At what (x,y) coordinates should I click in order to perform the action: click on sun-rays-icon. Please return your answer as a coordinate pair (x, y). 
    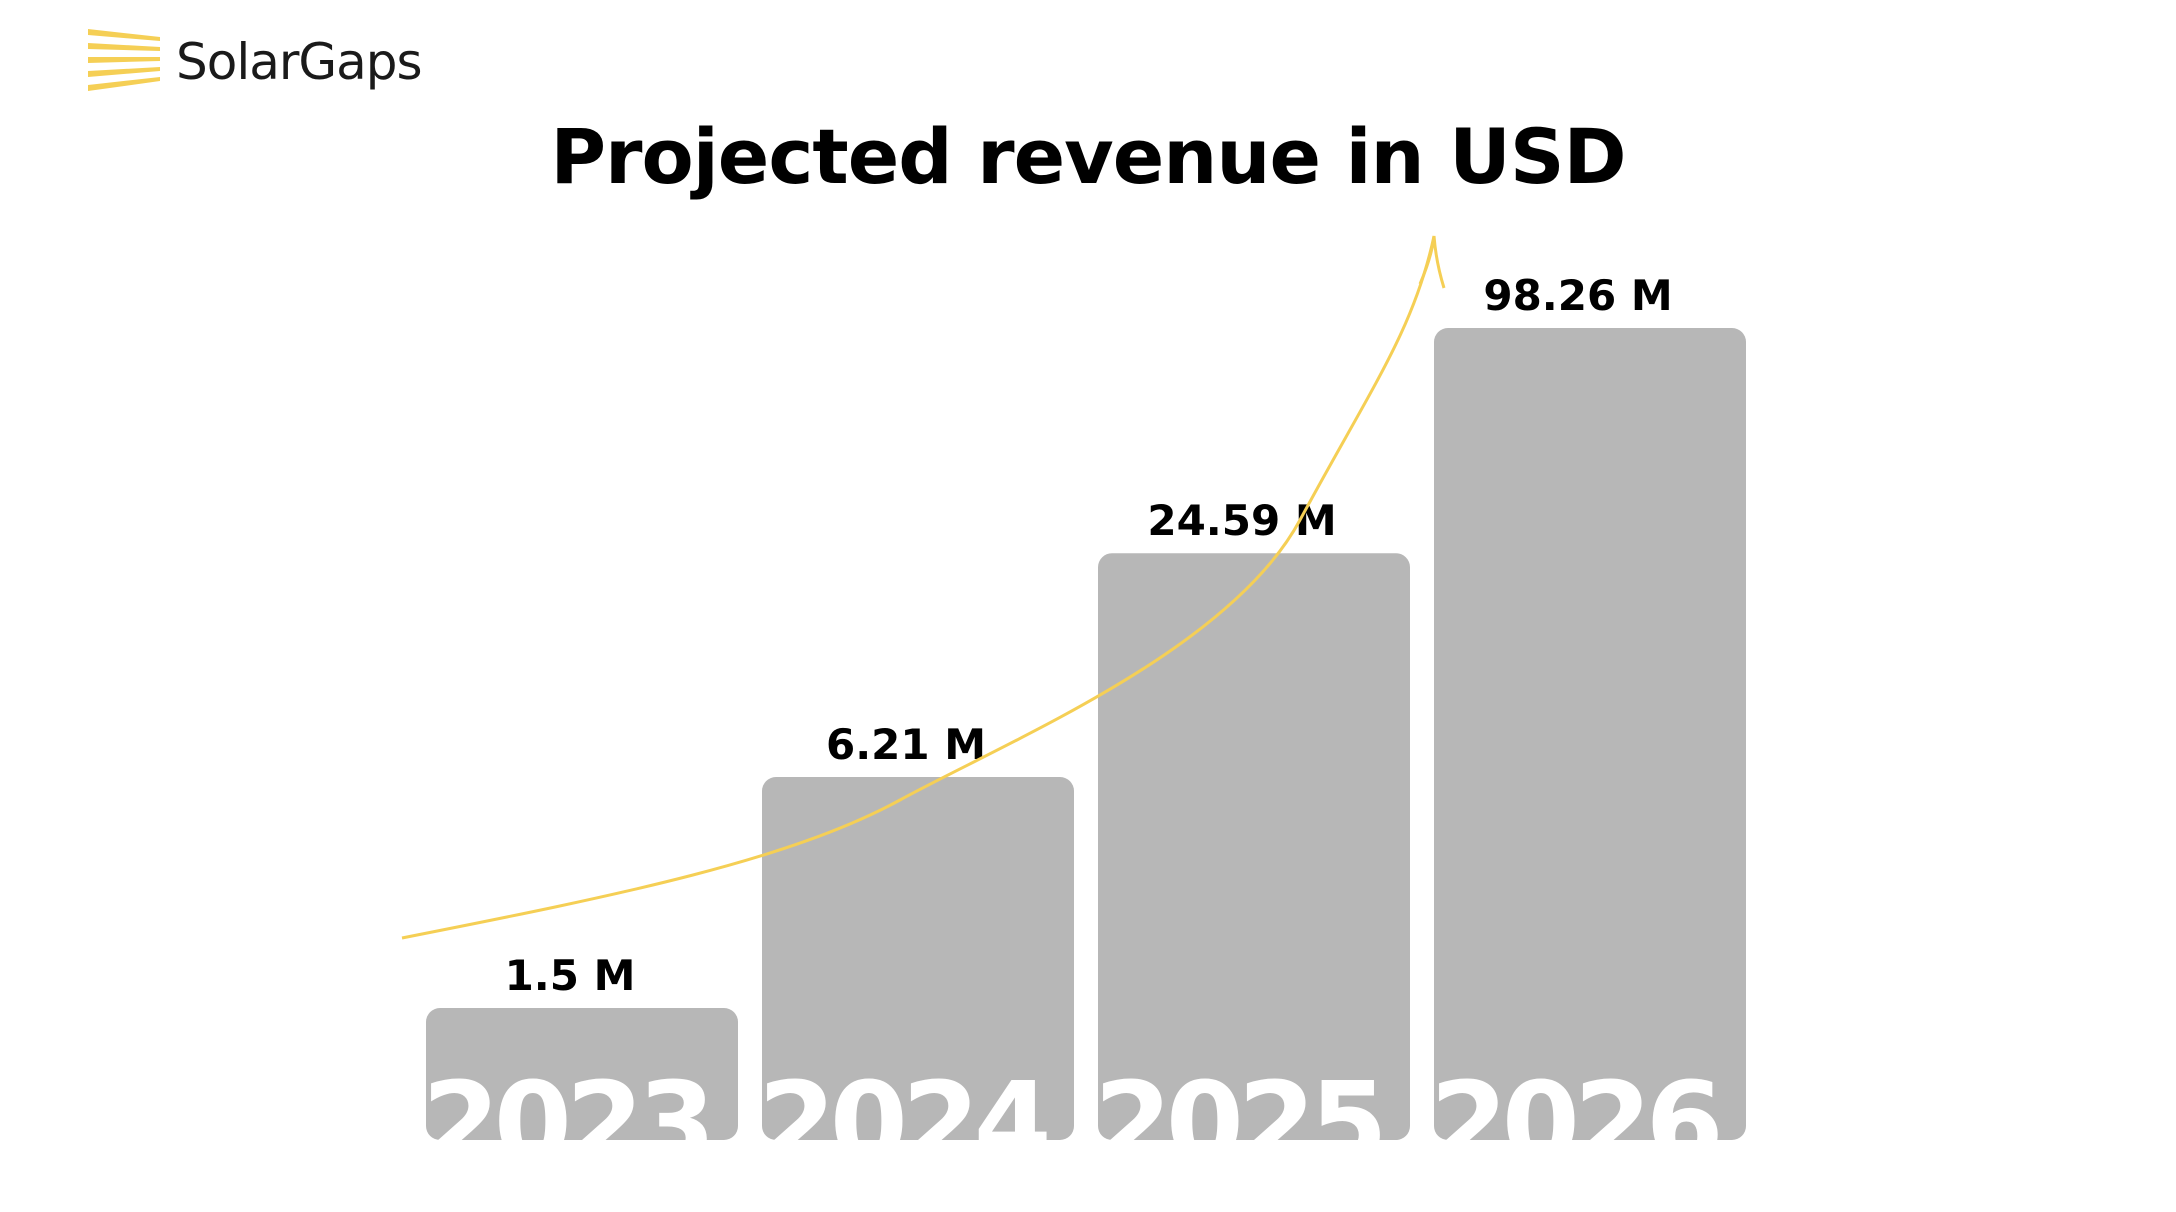
    Looking at the image, I should click on (124, 60).